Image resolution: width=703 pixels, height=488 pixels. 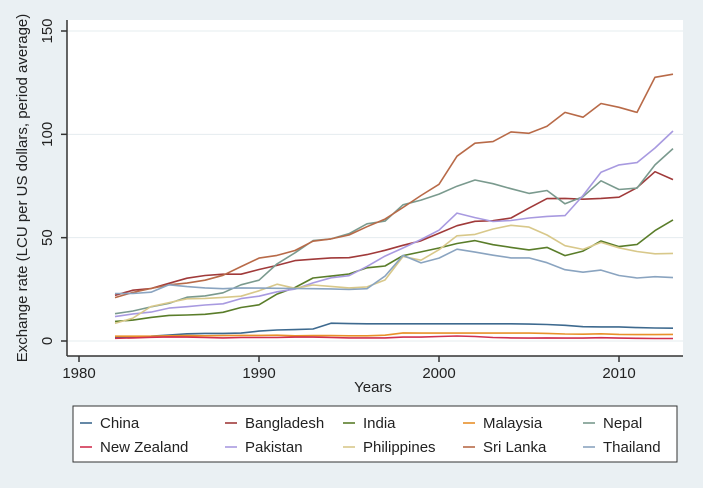 I want to click on x-ticks: 1980 1990 2000 2010, so click(x=349, y=369).